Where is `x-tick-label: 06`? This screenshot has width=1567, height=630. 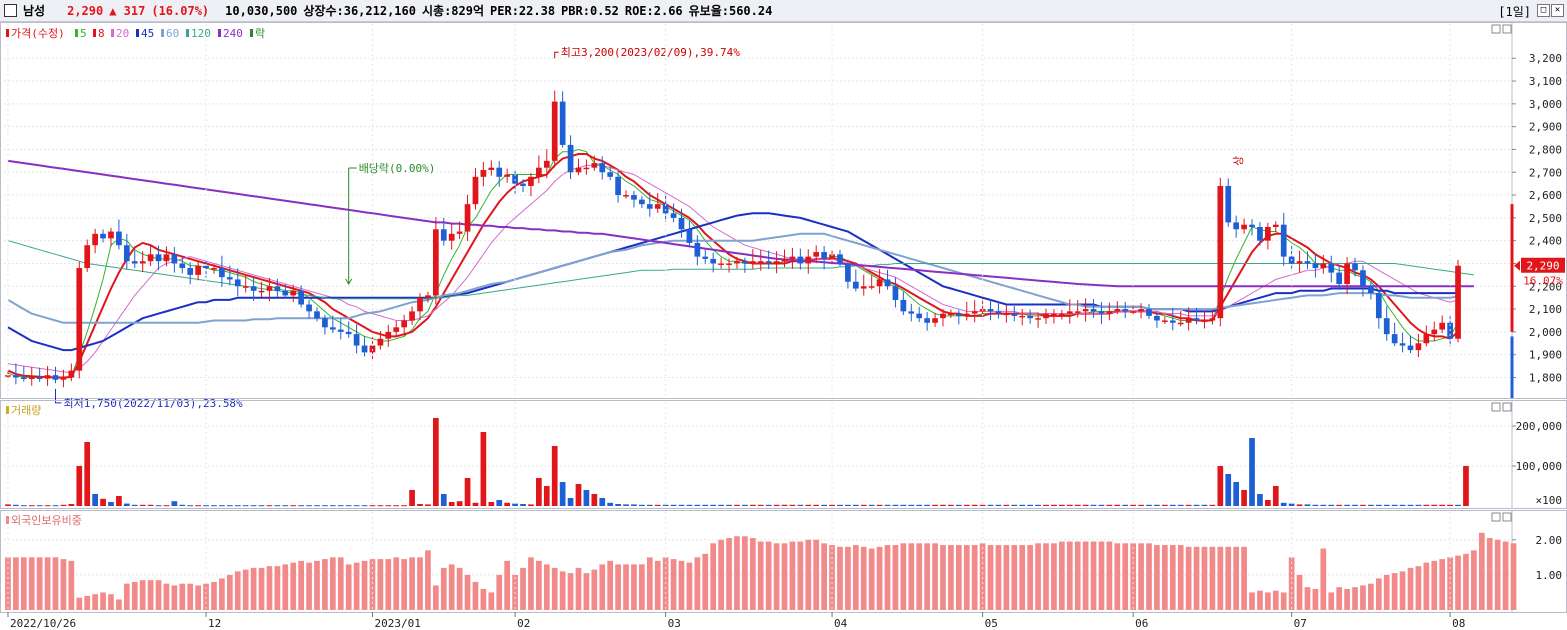
x-tick-label: 06 is located at coordinates (1141, 623).